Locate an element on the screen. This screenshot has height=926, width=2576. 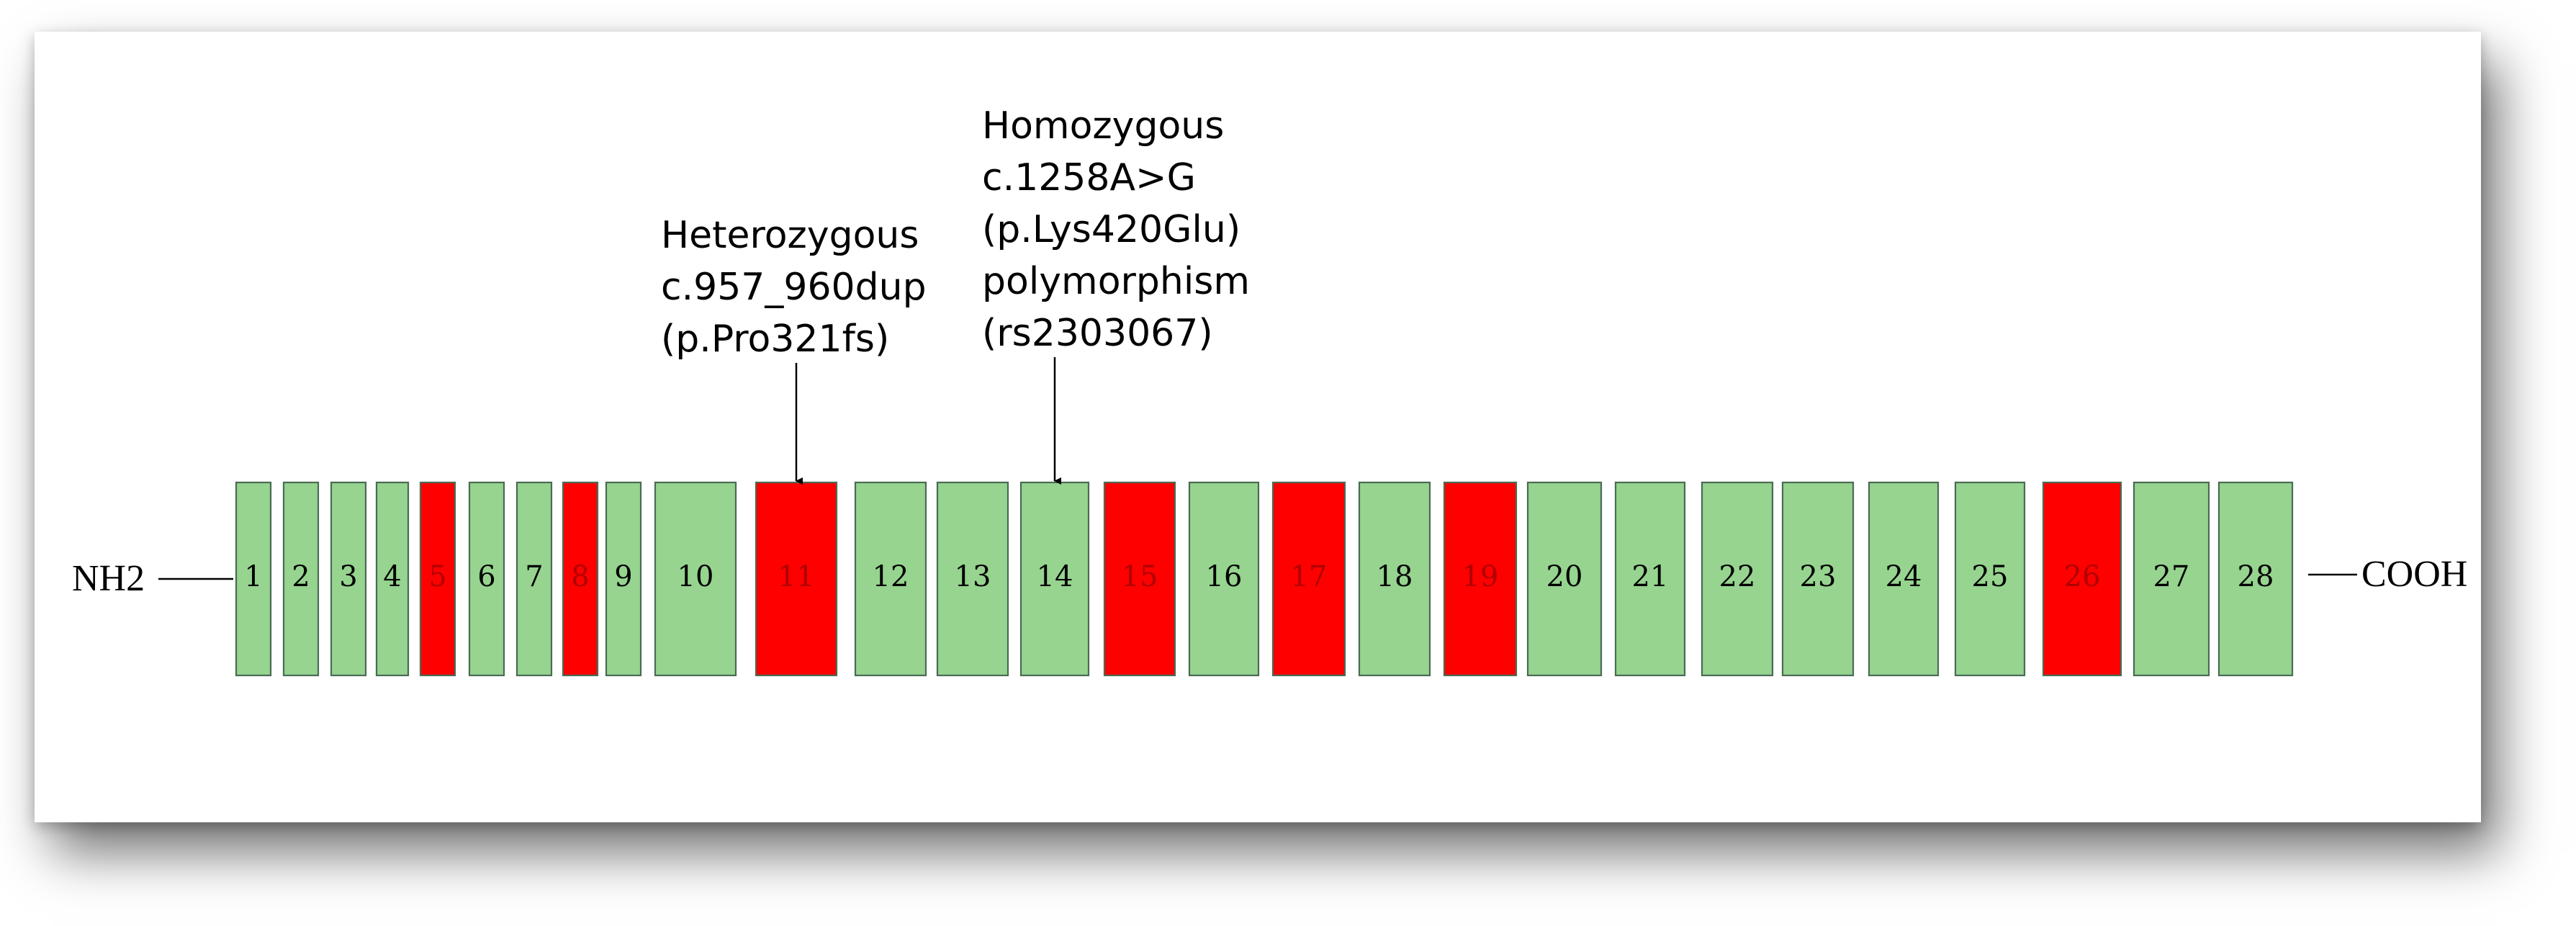
exon-21: 21 is located at coordinates (1650, 579).